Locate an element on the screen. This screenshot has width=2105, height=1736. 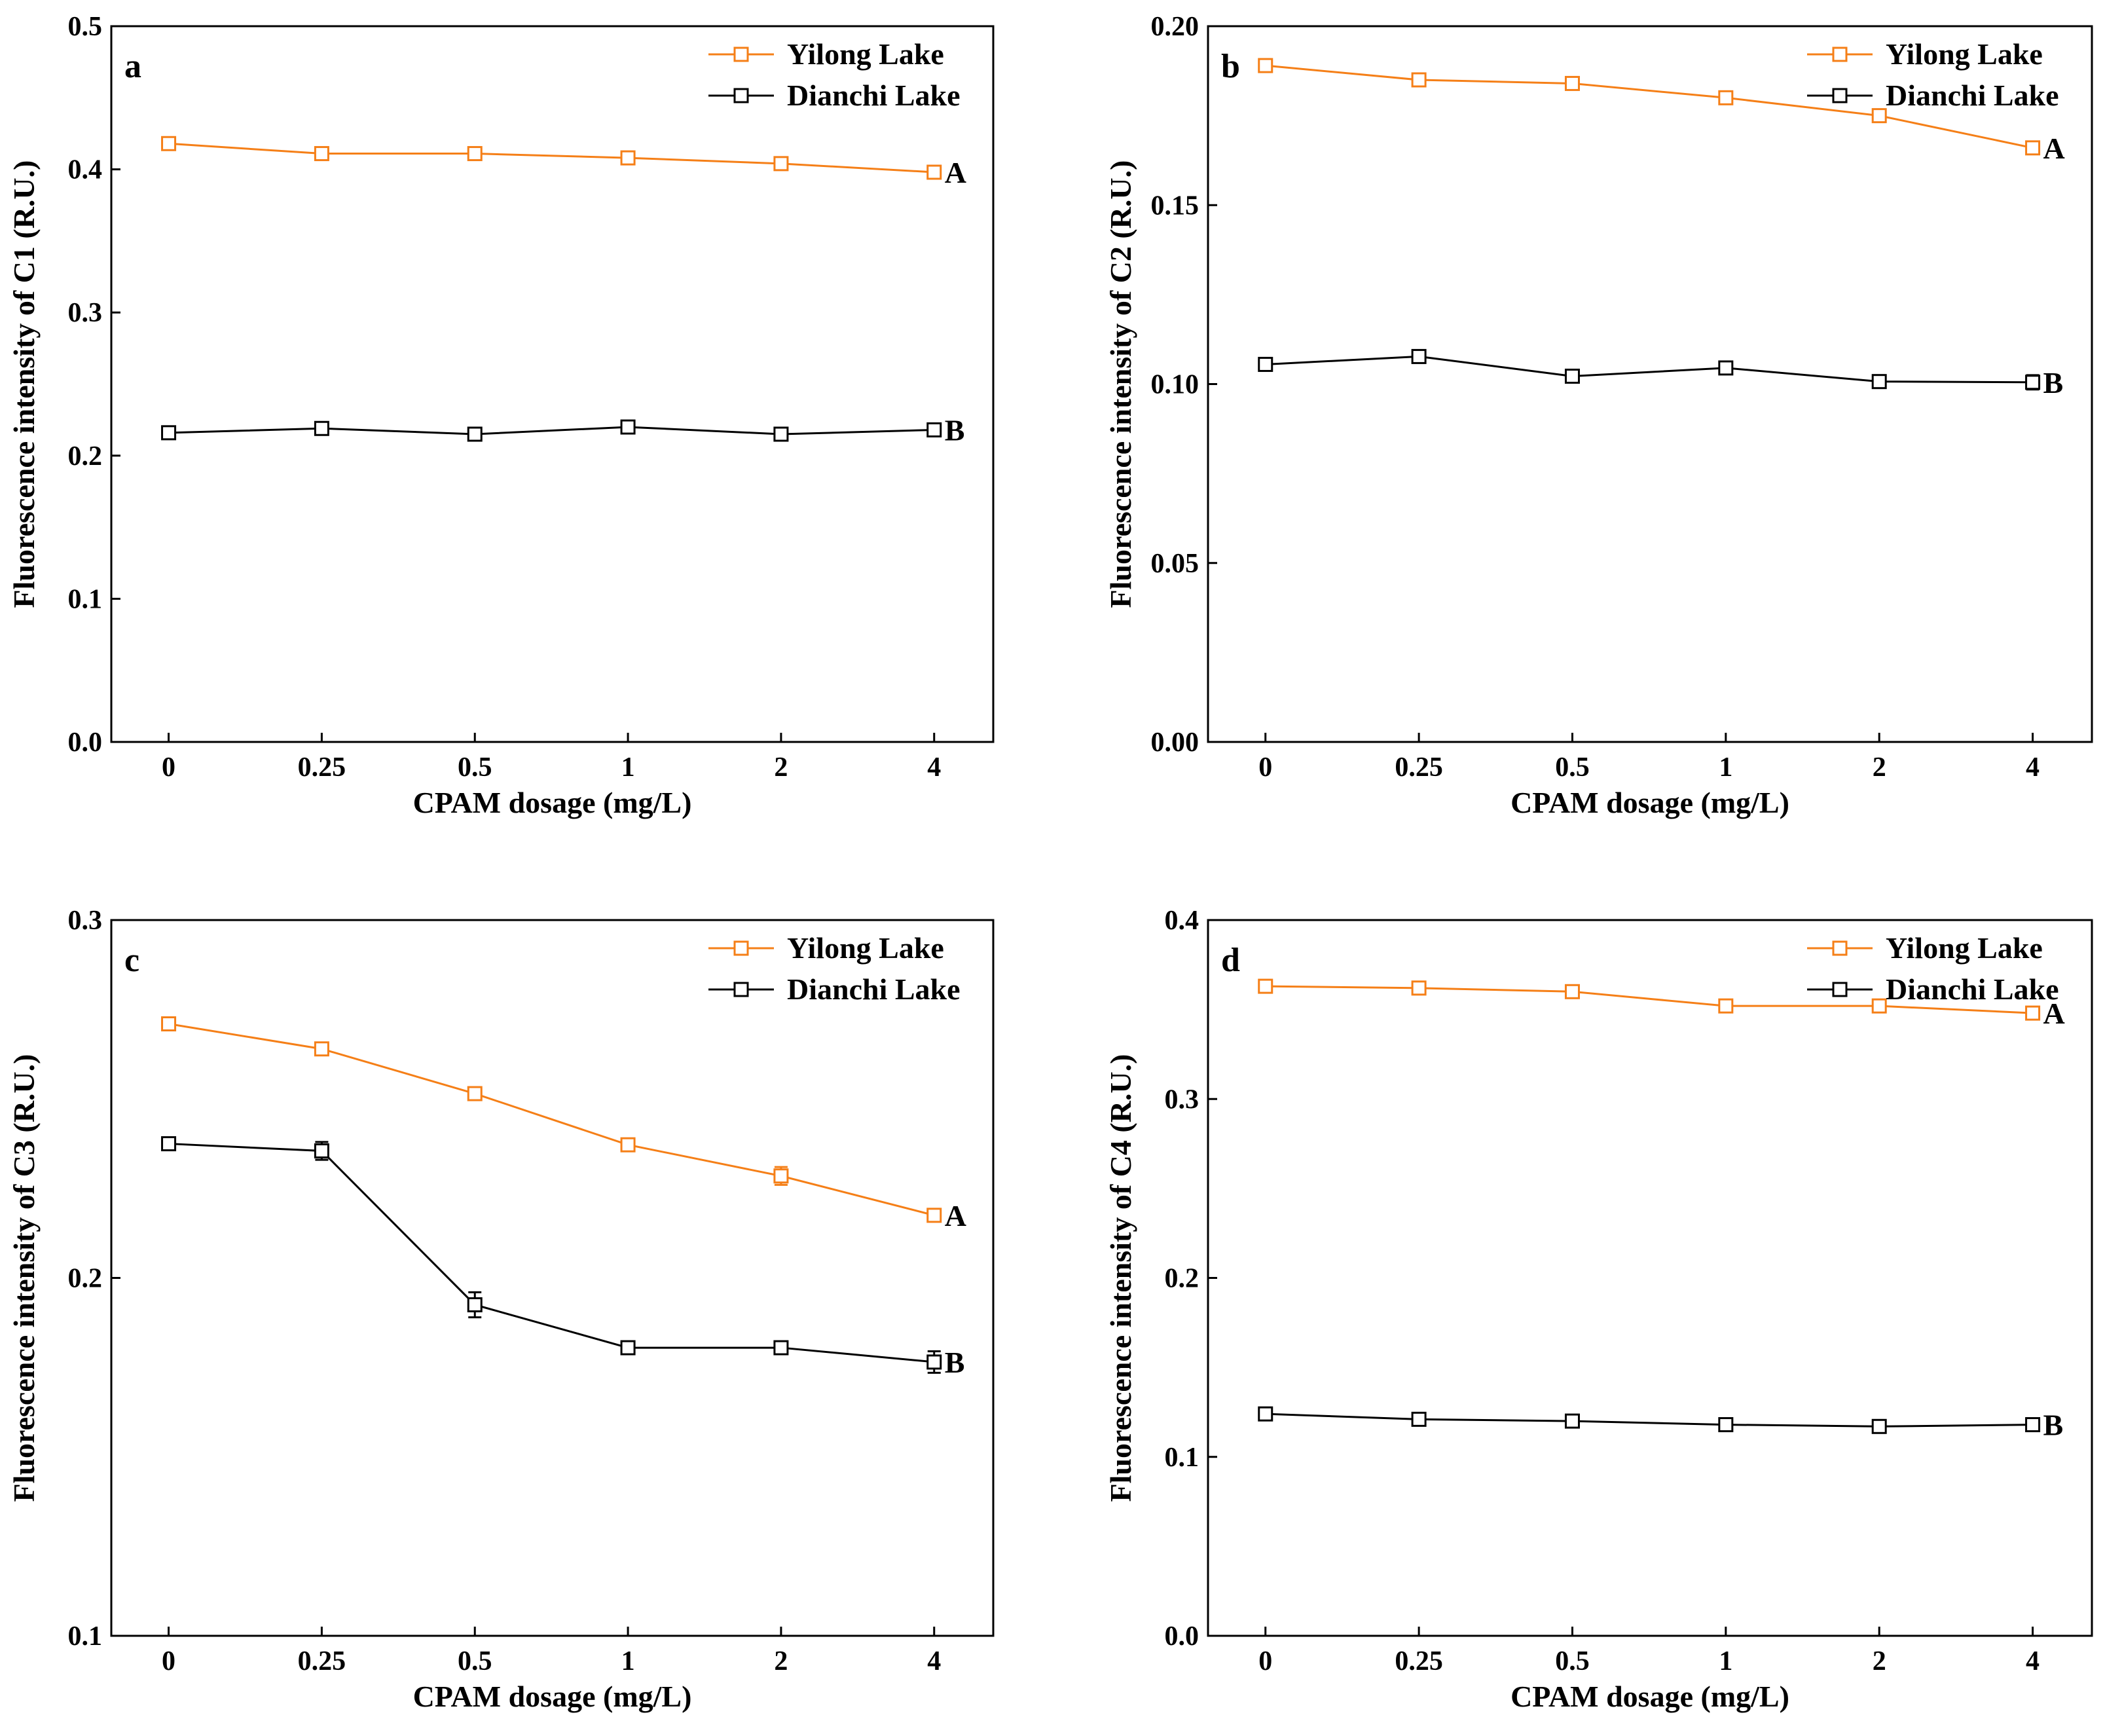
panel-letter: d is located at coordinates (1230, 960).